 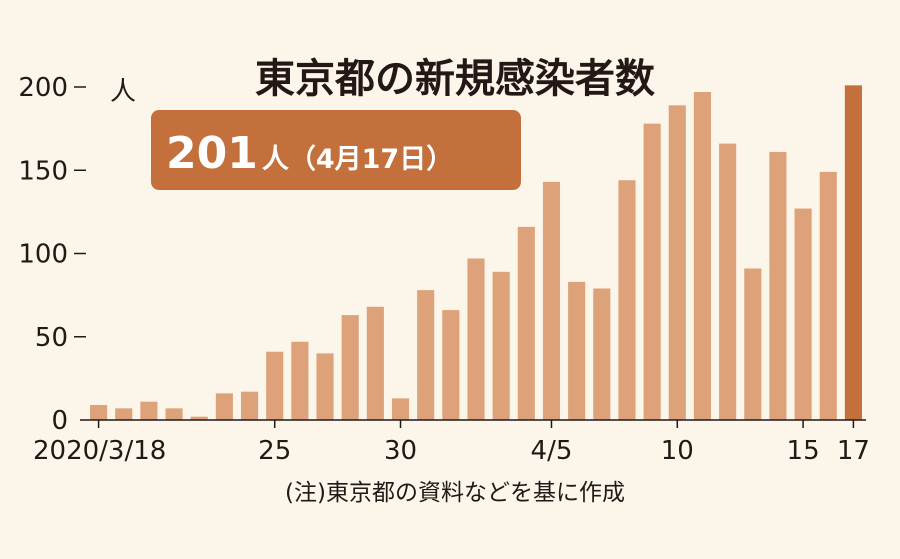 I want to click on source-note: (注)東京都の資料などを基に作成, so click(x=455, y=493).